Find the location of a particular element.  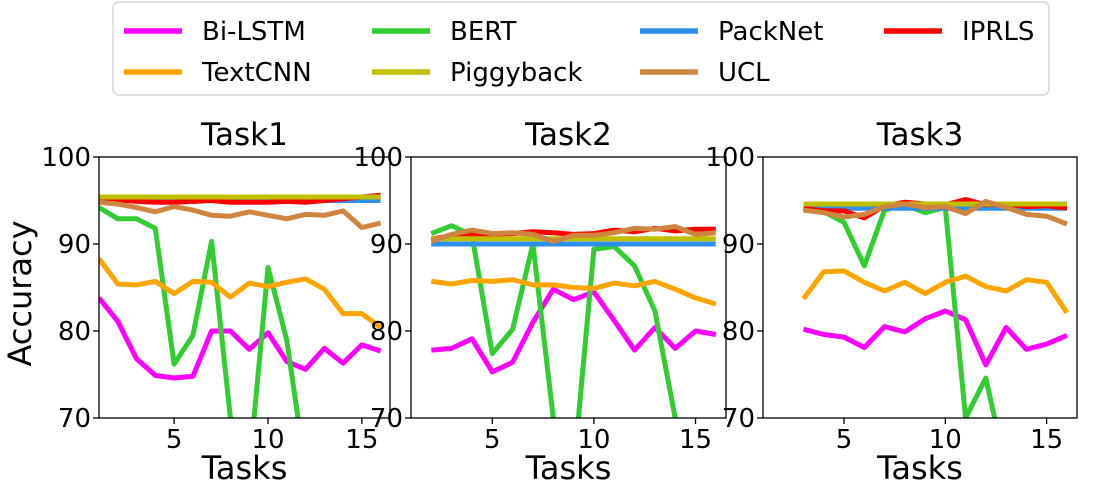

legend-entry-ucl: UCL is located at coordinates (705, 73).